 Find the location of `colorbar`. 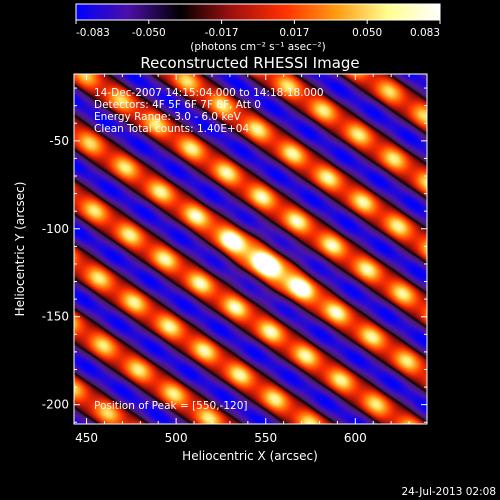

colorbar is located at coordinates (258, 12).